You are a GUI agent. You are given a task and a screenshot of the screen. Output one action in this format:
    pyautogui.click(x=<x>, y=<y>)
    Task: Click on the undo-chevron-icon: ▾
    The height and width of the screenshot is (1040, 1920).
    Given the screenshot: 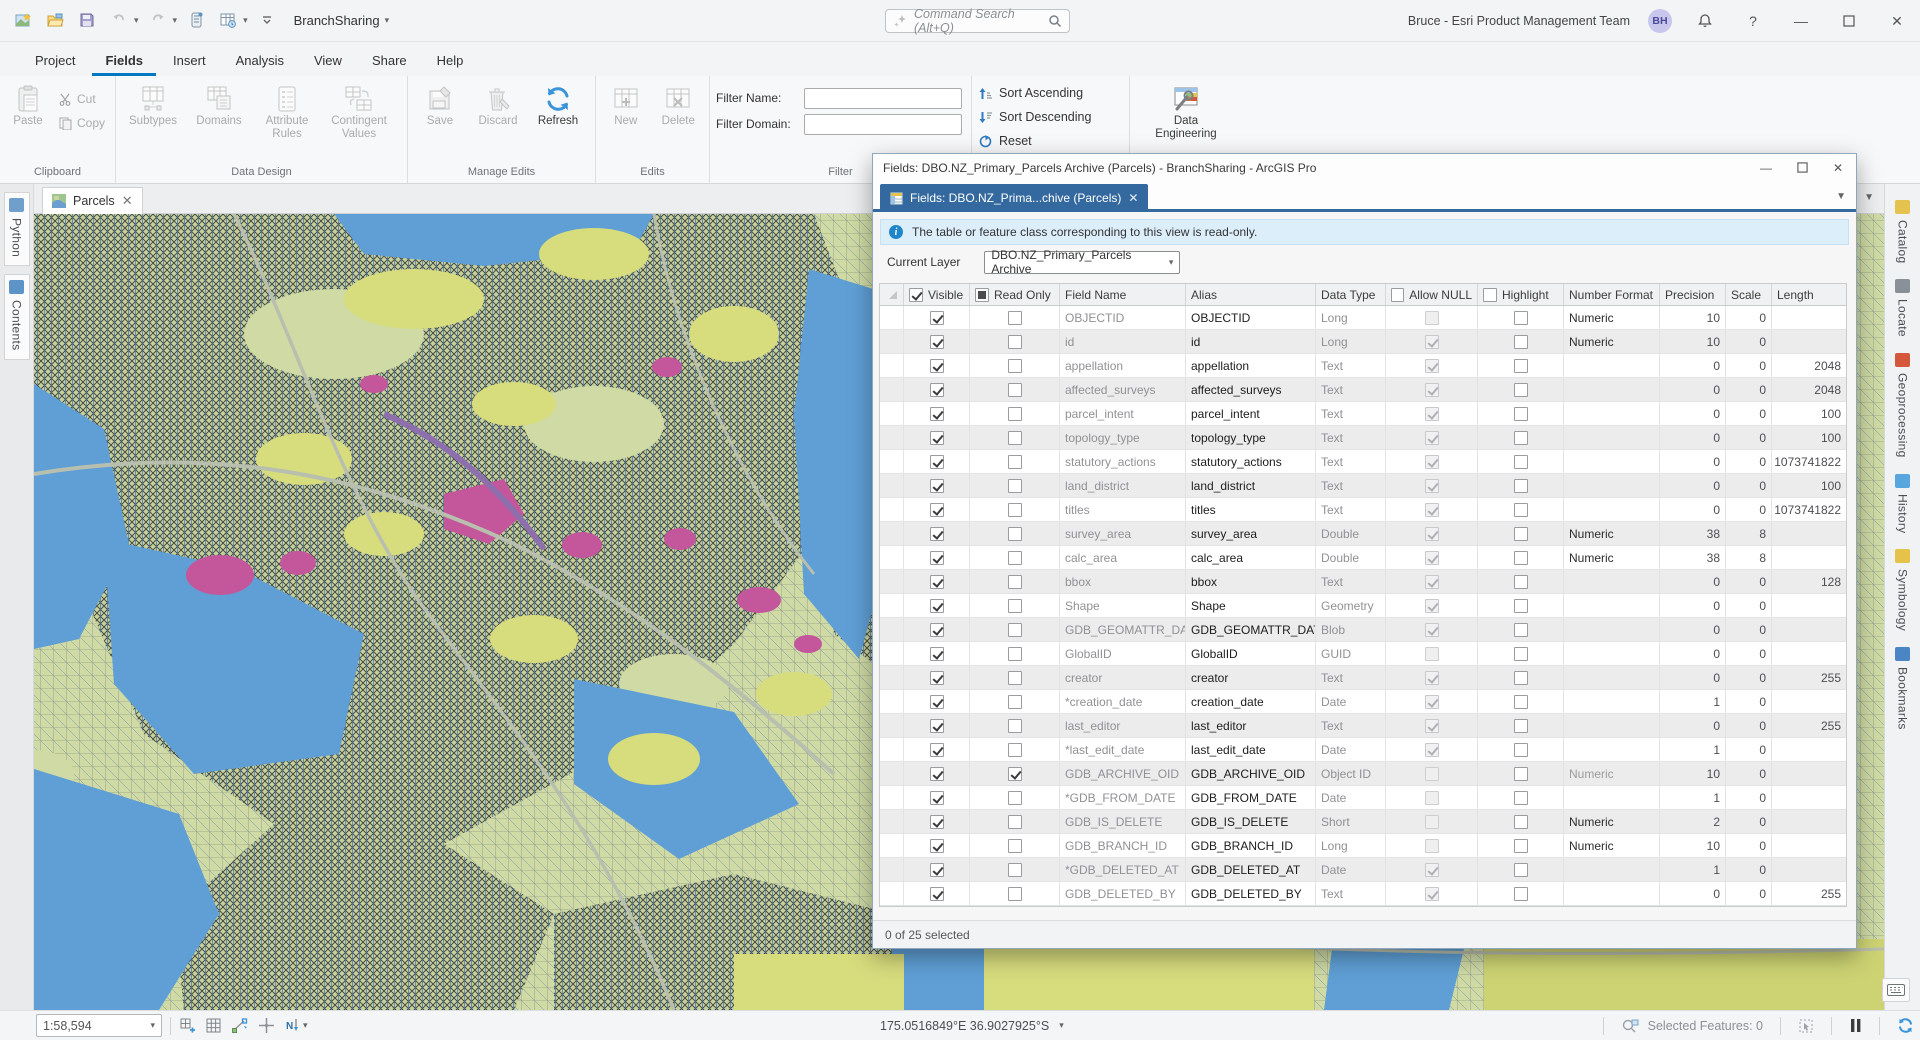 What is the action you would take?
    pyautogui.click(x=136, y=19)
    